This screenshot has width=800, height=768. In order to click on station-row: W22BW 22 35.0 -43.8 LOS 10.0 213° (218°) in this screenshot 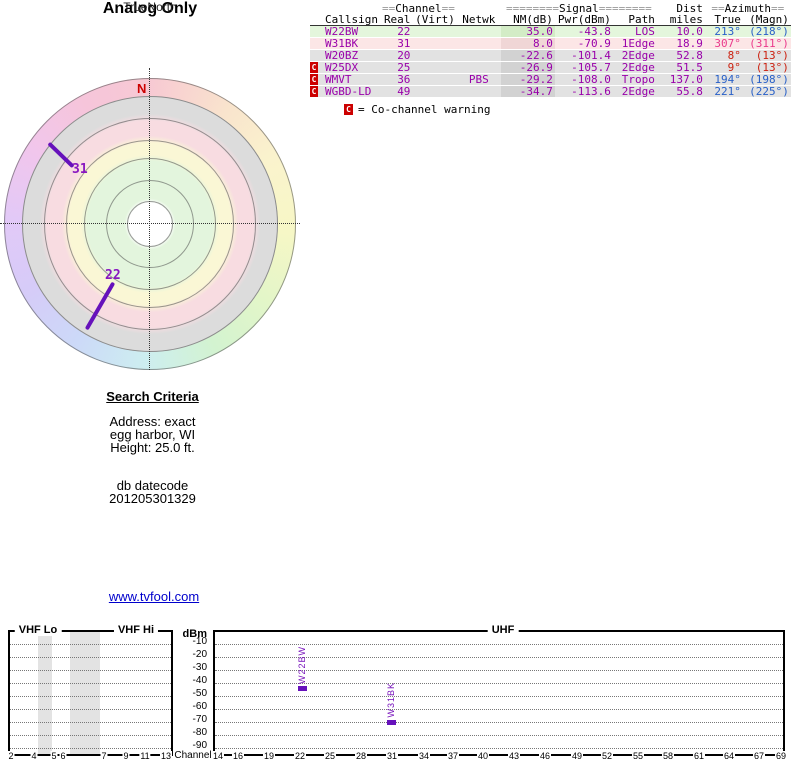, I will do `click(550, 31)`.